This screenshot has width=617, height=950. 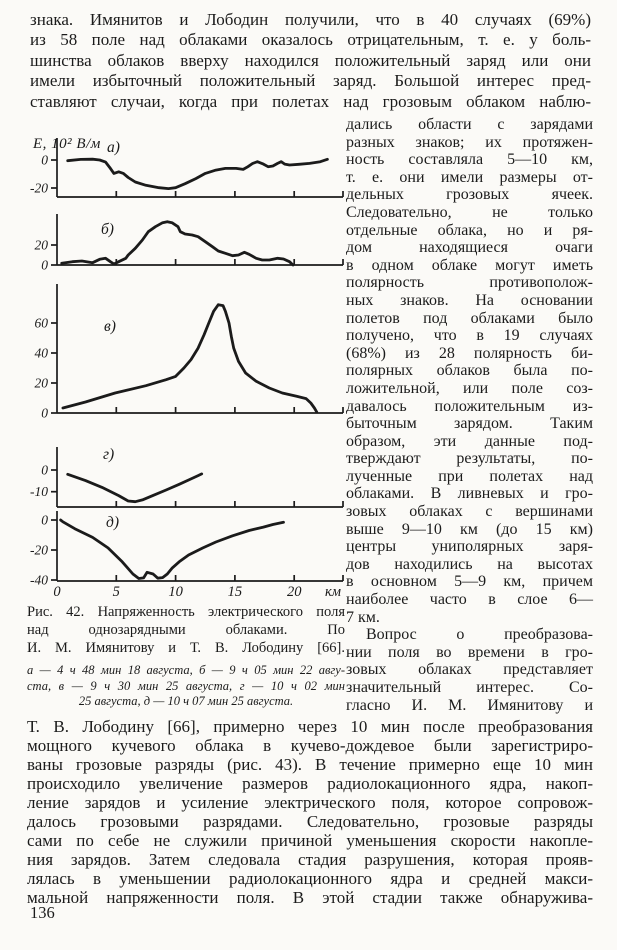 What do you see at coordinates (469, 388) in the screenshot?
I see `text-line: ложительной, или поле соз-` at bounding box center [469, 388].